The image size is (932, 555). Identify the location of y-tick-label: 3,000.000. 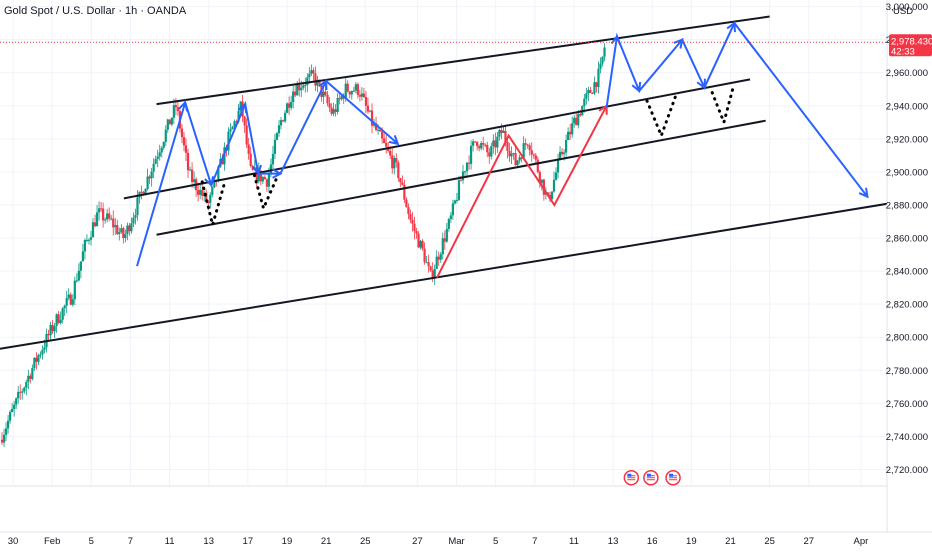
(907, 7).